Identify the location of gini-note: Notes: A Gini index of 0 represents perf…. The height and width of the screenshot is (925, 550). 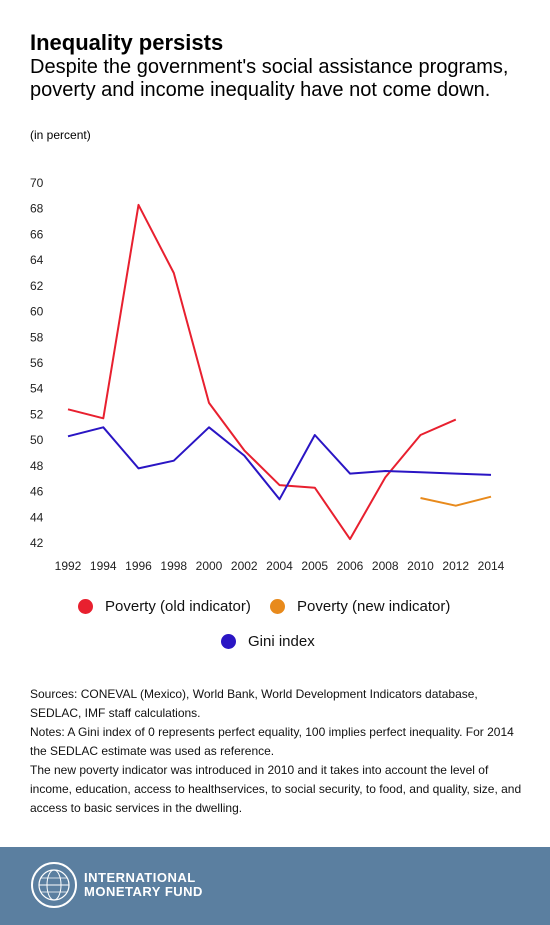
(272, 741).